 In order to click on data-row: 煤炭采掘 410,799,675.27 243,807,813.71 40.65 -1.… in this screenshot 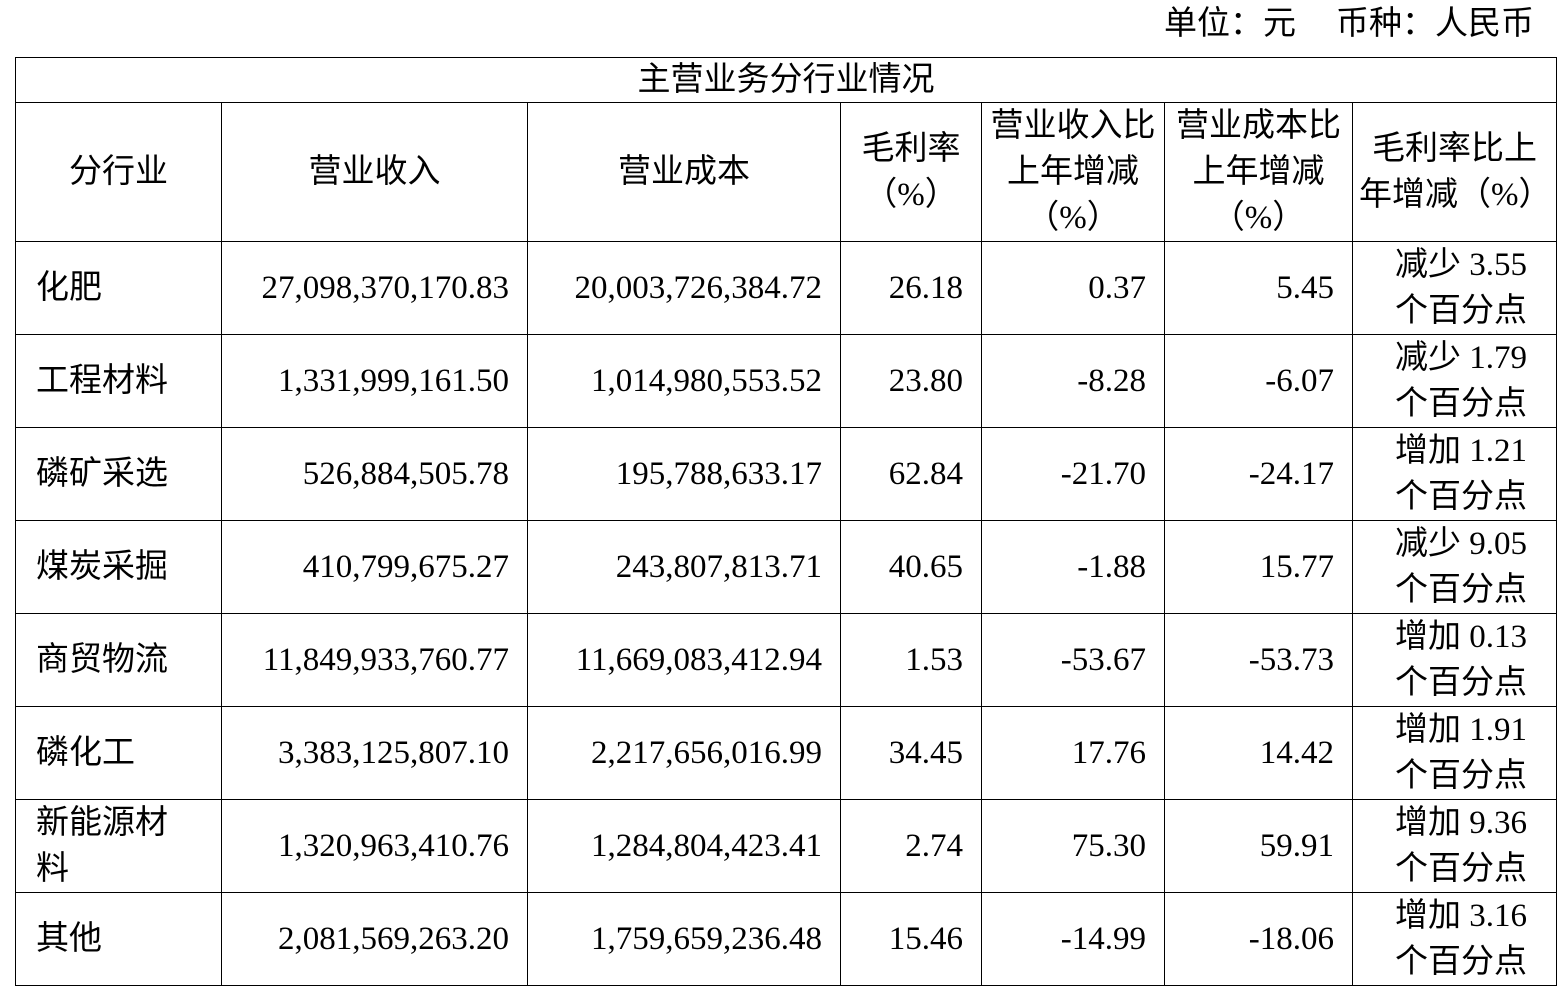, I will do `click(786, 567)`.